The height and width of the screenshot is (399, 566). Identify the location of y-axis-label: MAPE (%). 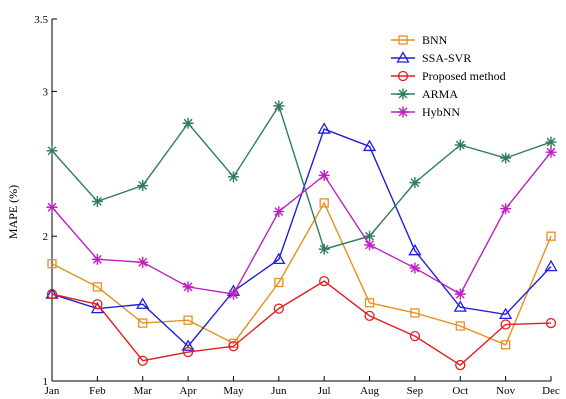
(13, 212).